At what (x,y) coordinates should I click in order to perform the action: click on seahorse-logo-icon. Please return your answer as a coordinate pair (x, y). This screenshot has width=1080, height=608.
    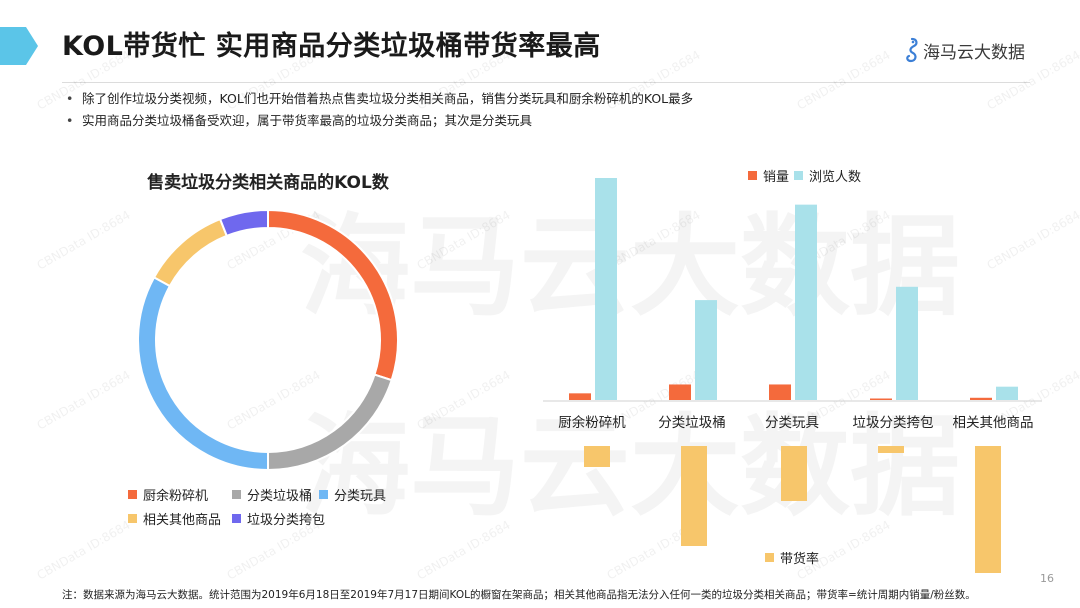
    Looking at the image, I should click on (912, 50).